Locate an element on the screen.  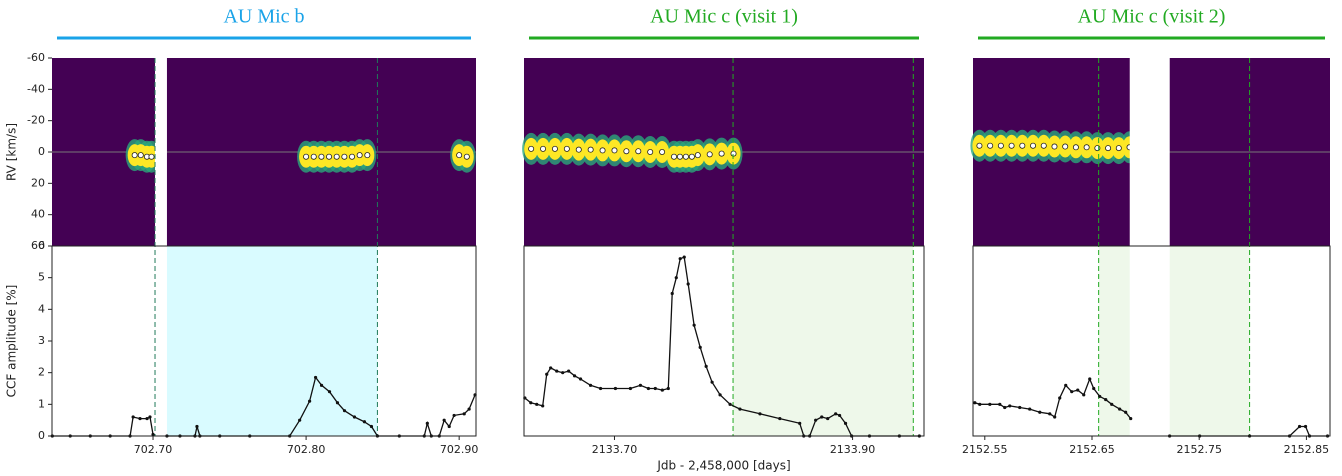
panel-title: AU Mic c (visit 1) is located at coordinates (724, 17).